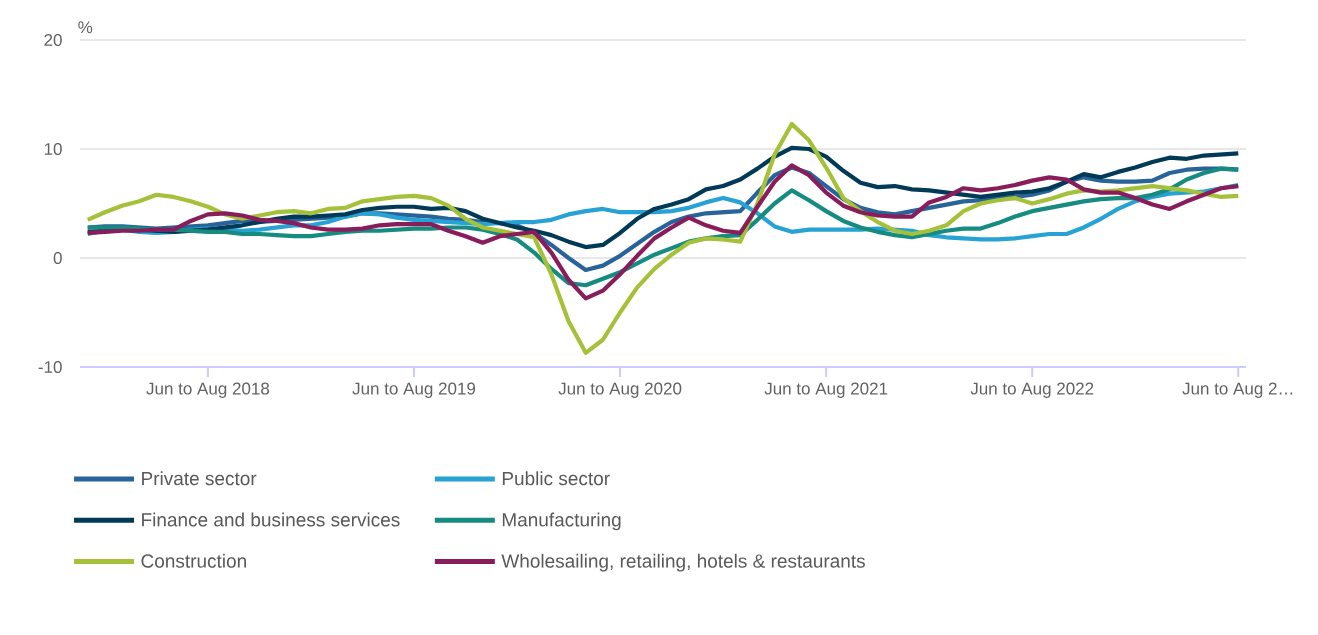 This screenshot has height=635, width=1318. I want to click on x-tick-label: Jun to Aug 2021, so click(826, 390).